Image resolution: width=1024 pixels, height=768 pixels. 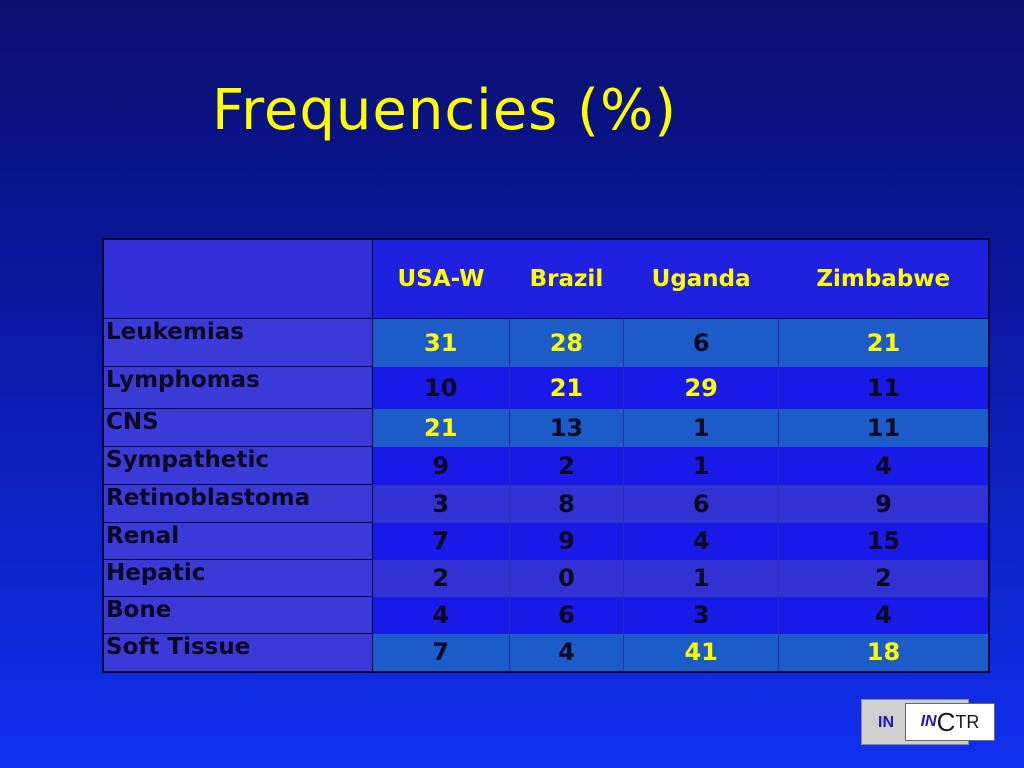 I want to click on column-header-usa-w: USA-W, so click(x=441, y=279).